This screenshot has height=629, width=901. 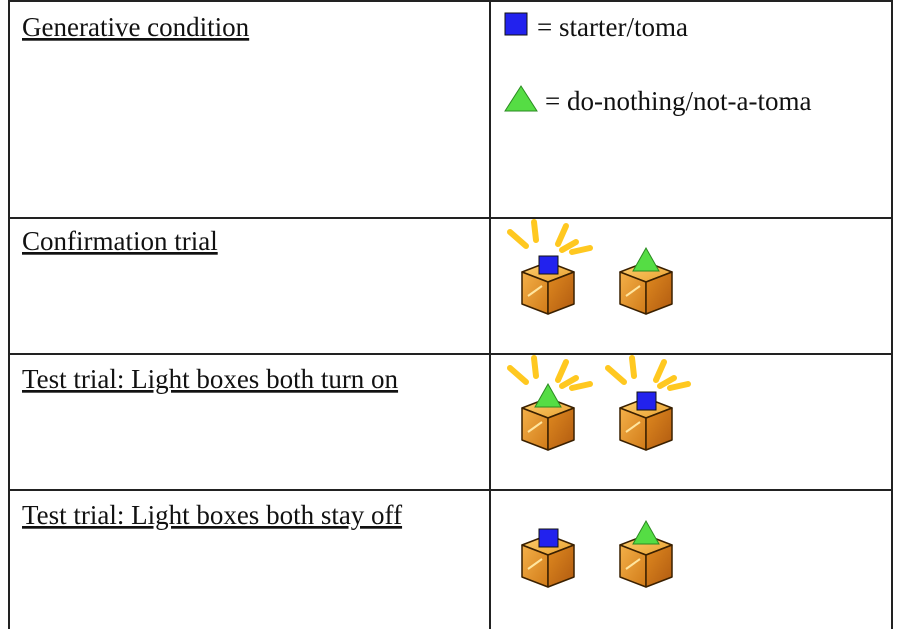 I want to click on legend-square, so click(x=516, y=24).